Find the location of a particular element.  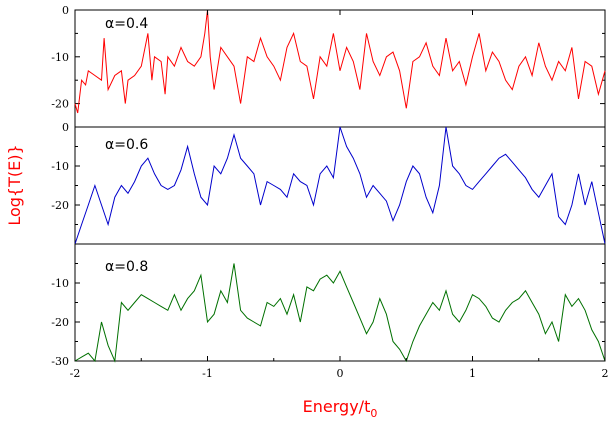

x-axis-title-subscript: 0 is located at coordinates (373, 413).